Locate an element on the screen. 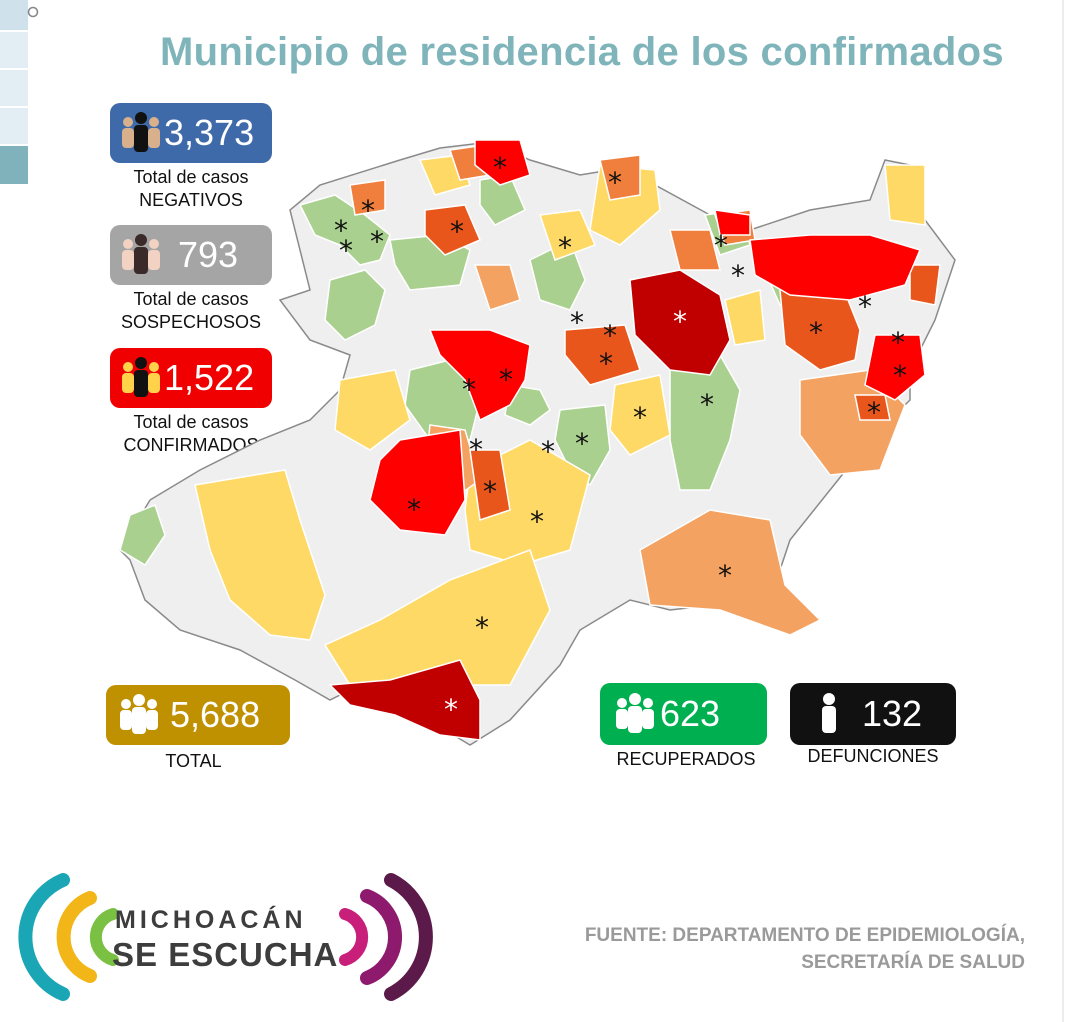  sospechosos-caption: Total de casos SOSPECHOSOS is located at coordinates (191, 311).